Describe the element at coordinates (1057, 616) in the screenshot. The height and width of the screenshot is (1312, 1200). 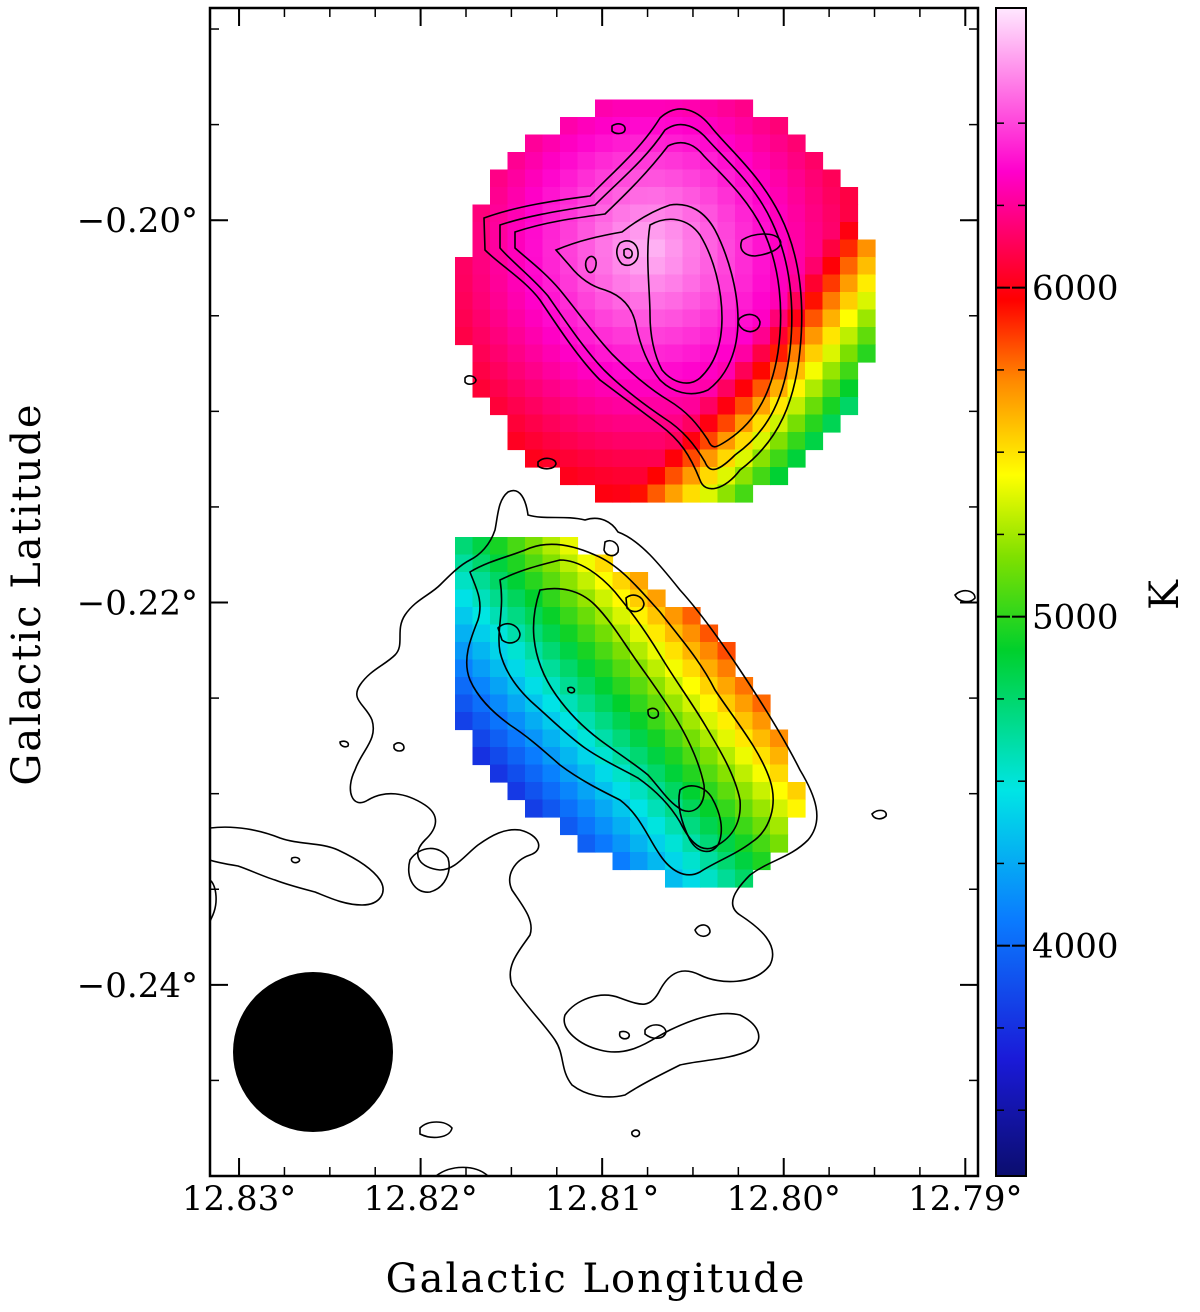
I see `colorbar-ticks: 4000 5000 6000` at that location.